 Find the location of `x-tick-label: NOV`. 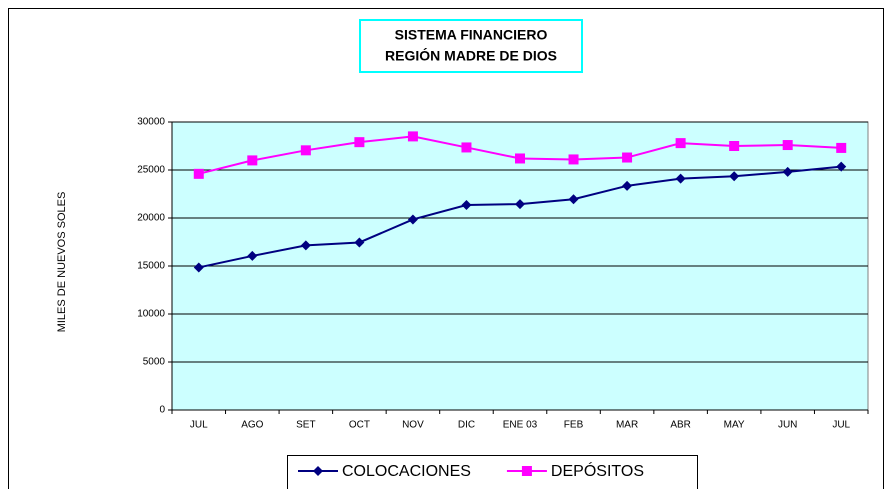

x-tick-label: NOV is located at coordinates (413, 425).